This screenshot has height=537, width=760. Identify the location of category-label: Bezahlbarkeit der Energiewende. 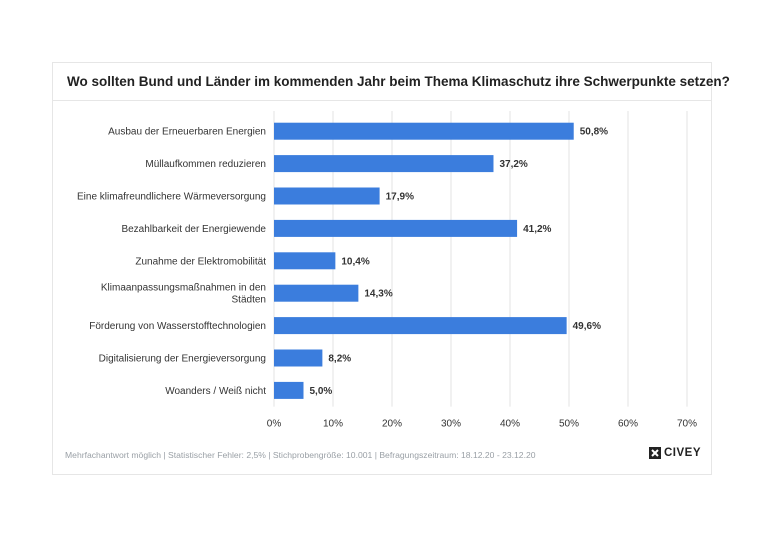
(193, 229).